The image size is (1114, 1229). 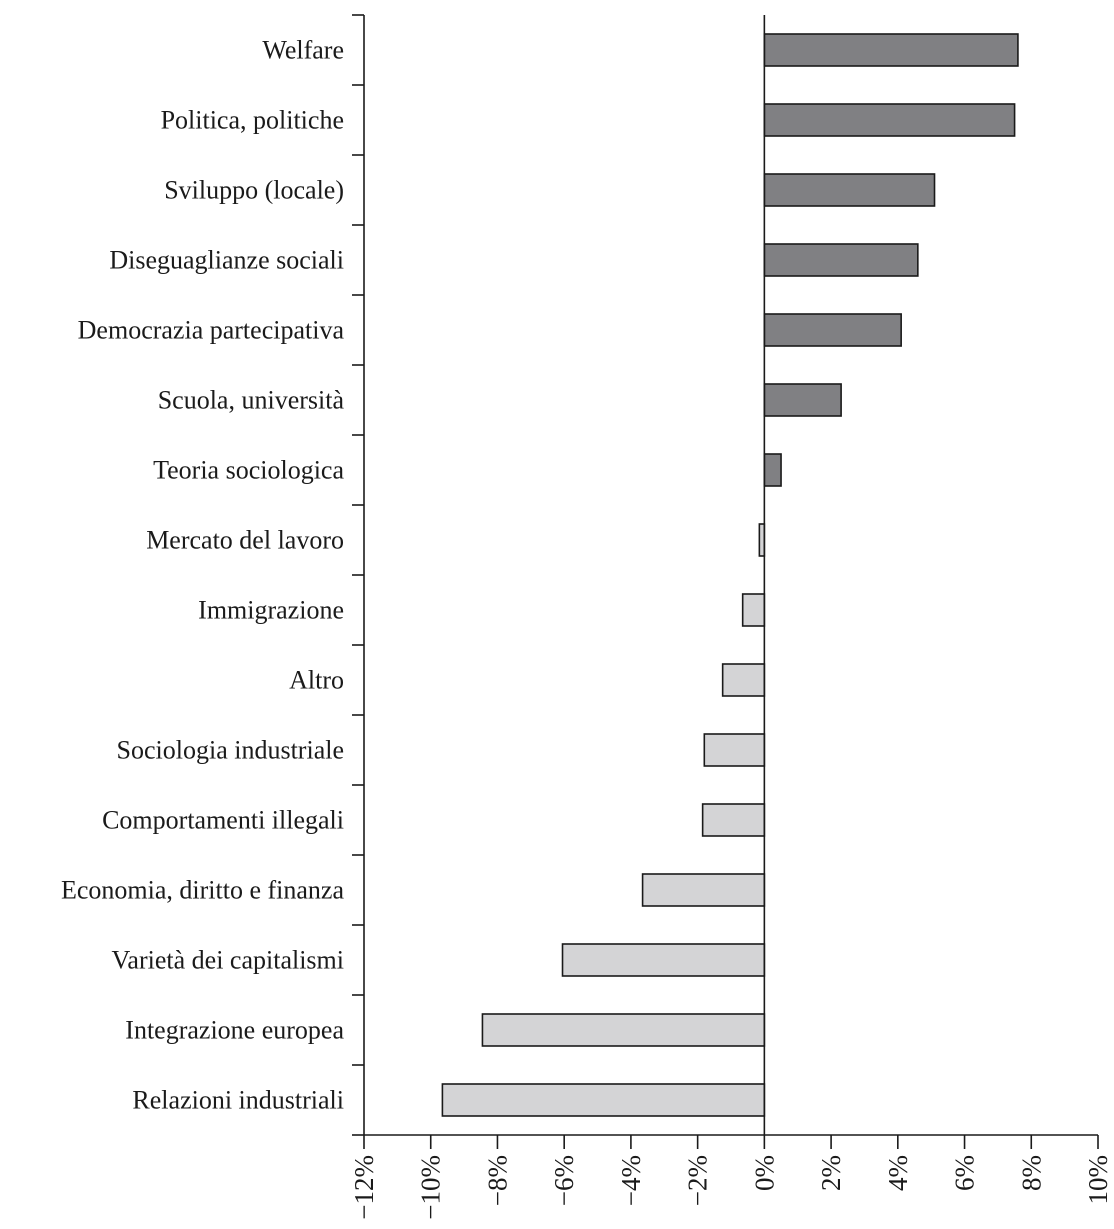 What do you see at coordinates (254, 190) in the screenshot?
I see `category-label-2: Sviluppo (locale)` at bounding box center [254, 190].